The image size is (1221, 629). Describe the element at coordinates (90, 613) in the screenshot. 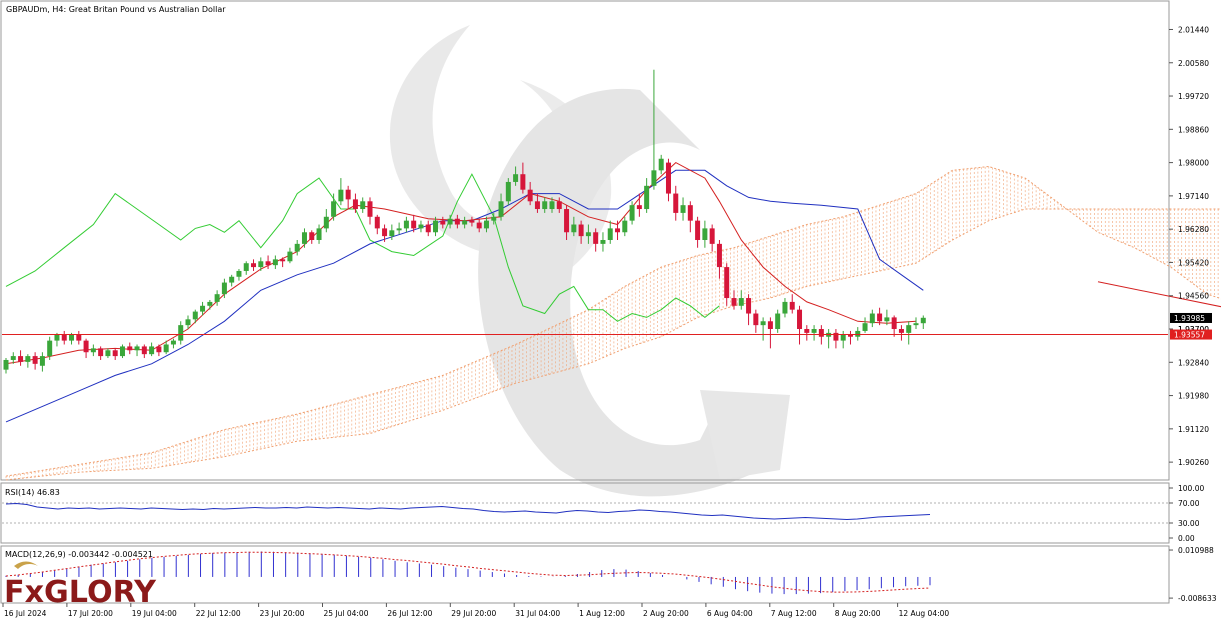

I see `x-tick-label: 17 Jul 20:00` at that location.